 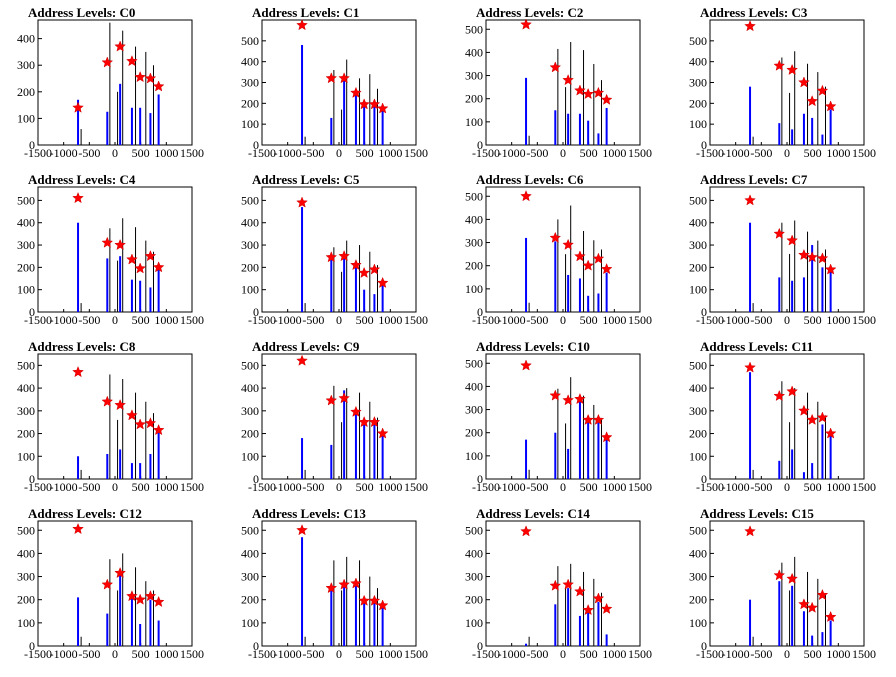 What do you see at coordinates (309, 513) in the screenshot?
I see `panel-title: Address Levels: C13` at bounding box center [309, 513].